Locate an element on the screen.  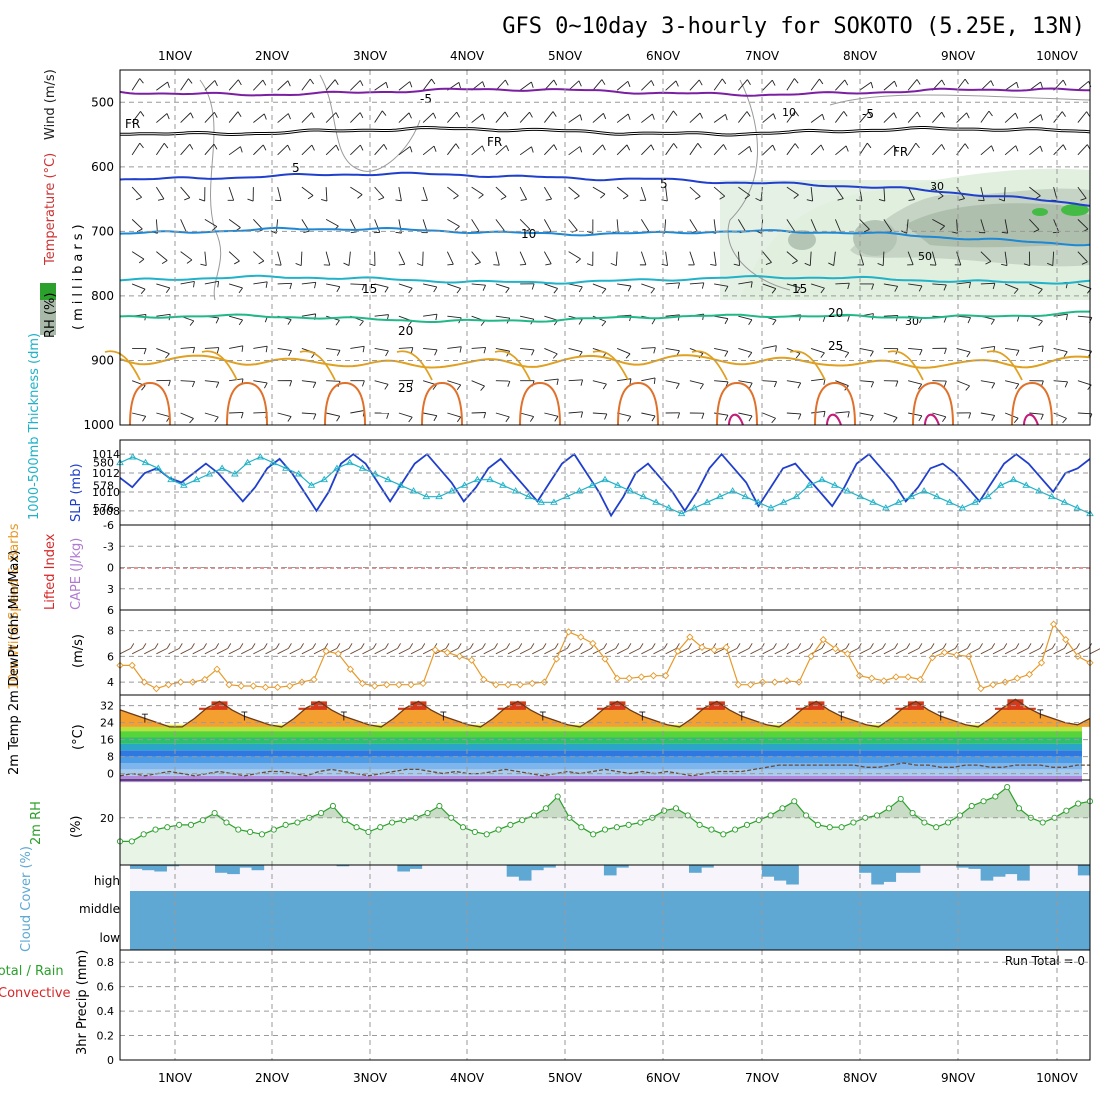
low-level-loop-orange is located at coordinates (247, 403).